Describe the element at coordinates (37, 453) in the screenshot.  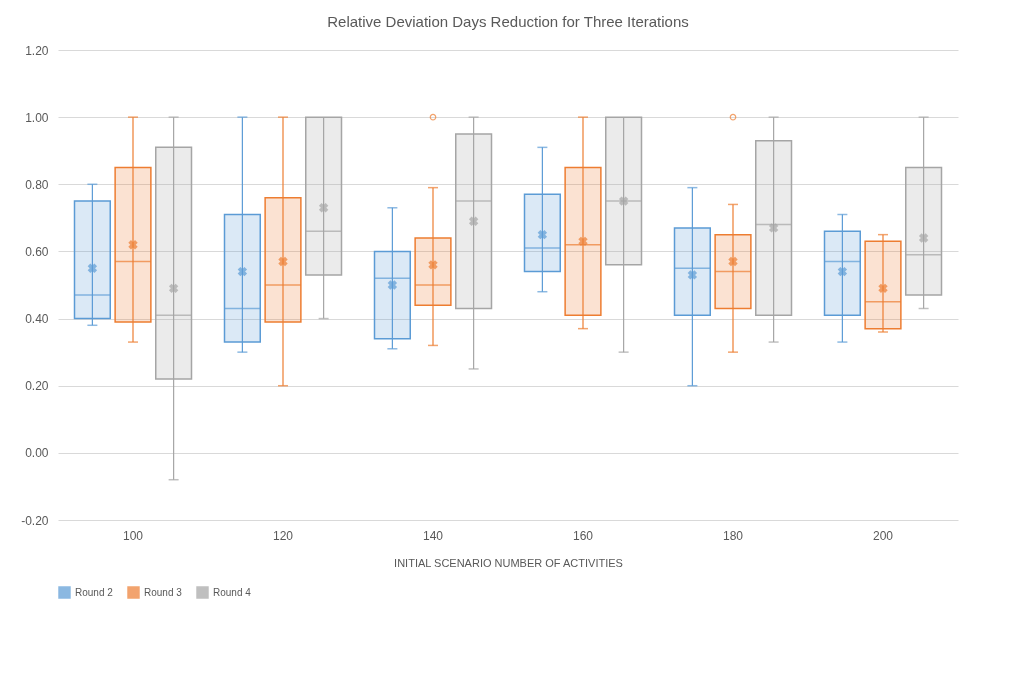
I see `y-tick-label: 0.00` at that location.